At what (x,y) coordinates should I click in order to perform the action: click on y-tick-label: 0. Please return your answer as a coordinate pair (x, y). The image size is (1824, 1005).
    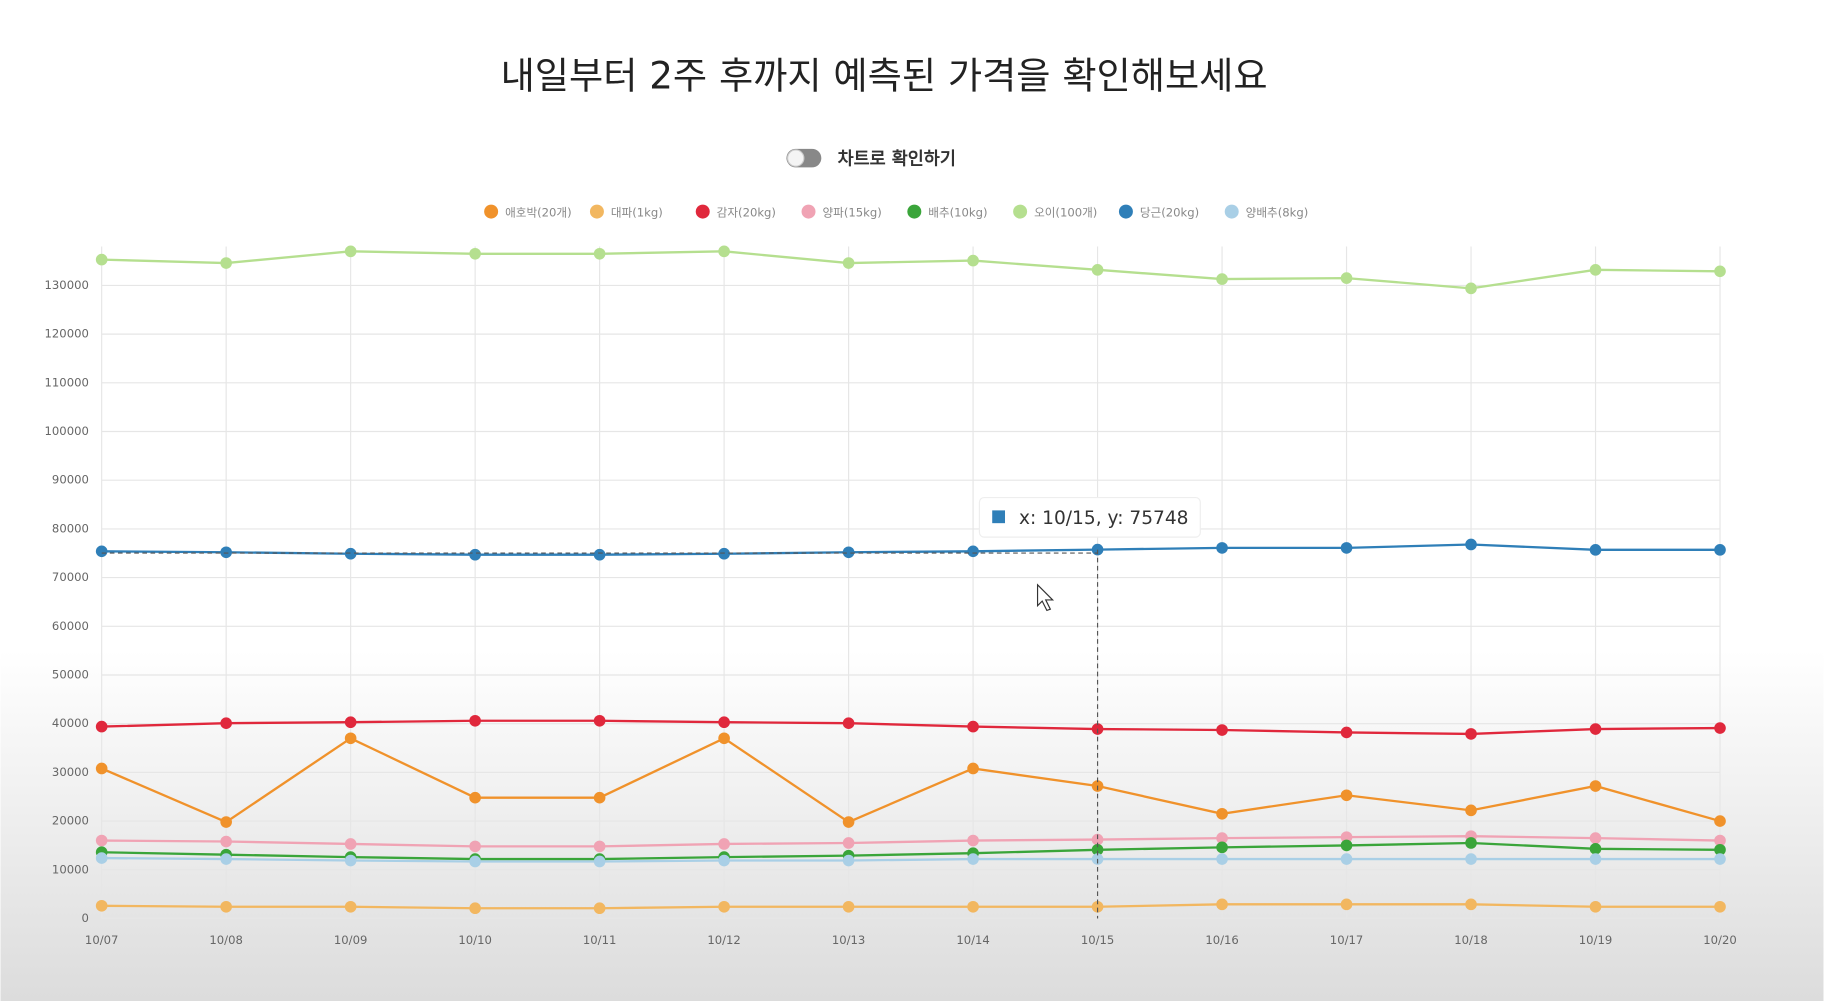
    Looking at the image, I should click on (84, 918).